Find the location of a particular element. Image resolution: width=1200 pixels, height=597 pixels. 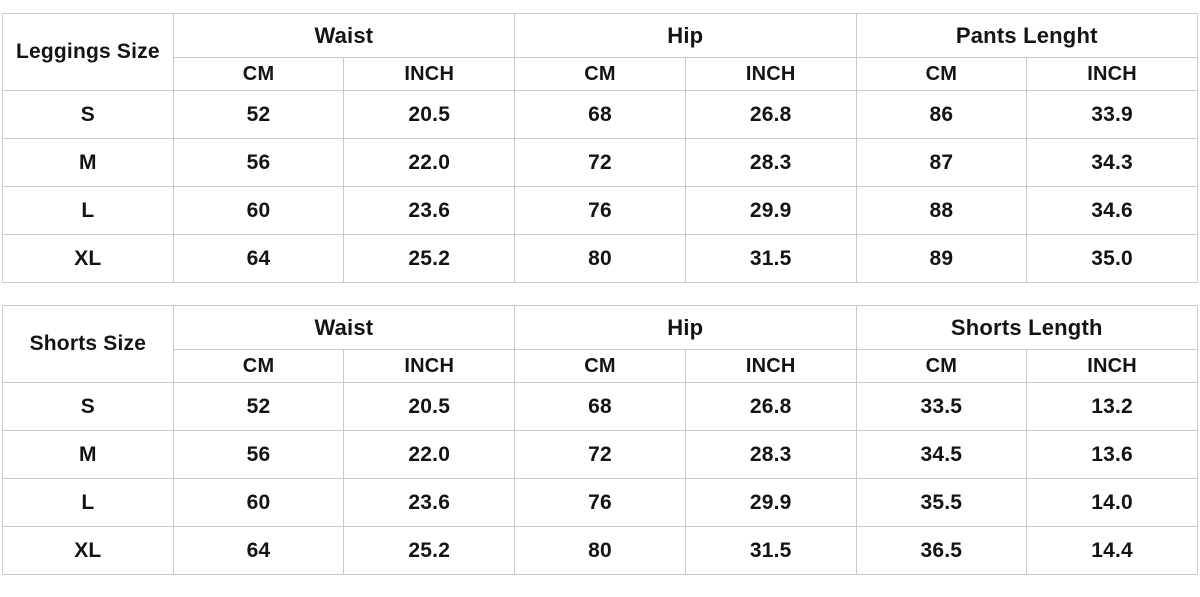

shorts-row-l: L 60 23.6 76 29.9 35.5 14.0 is located at coordinates (600, 502).